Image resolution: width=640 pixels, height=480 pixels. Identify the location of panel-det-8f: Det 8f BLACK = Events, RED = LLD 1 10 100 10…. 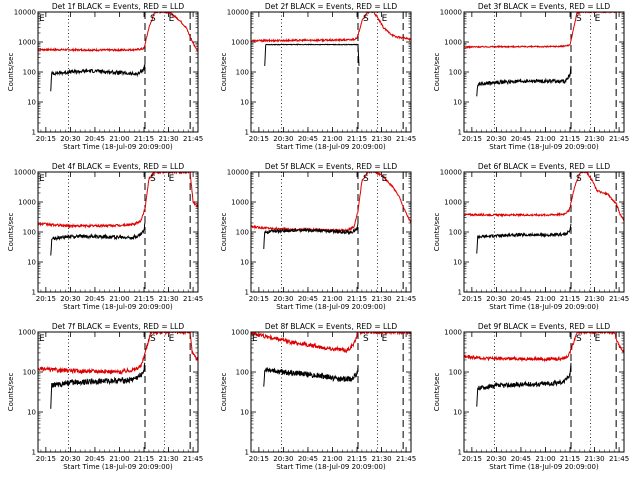
(318, 396).